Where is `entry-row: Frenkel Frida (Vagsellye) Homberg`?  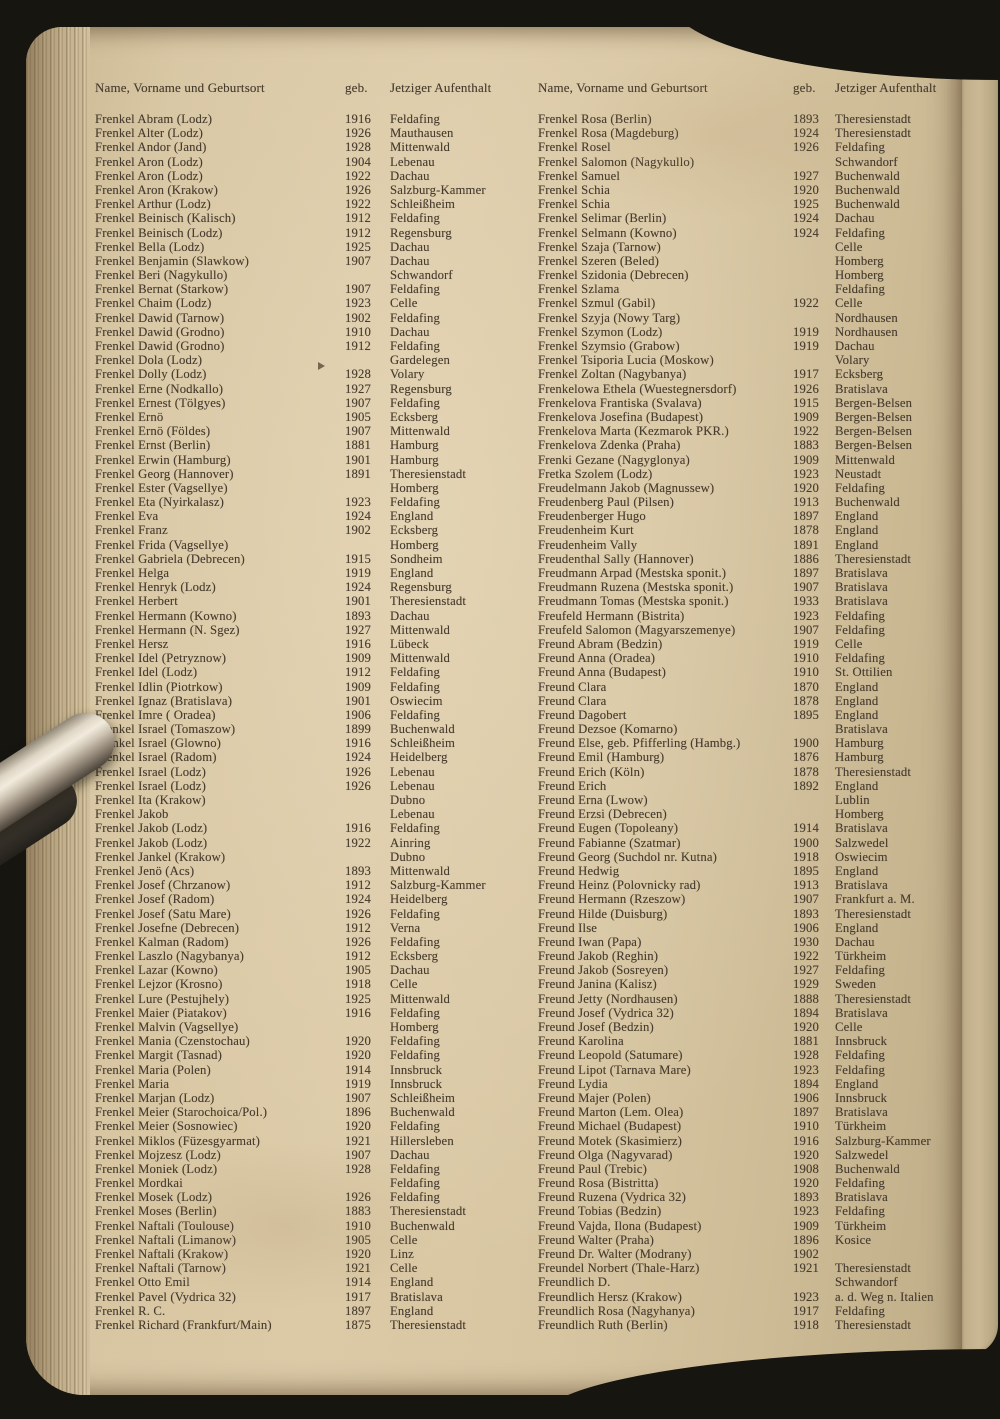 entry-row: Frenkel Frida (Vagsellye) Homberg is located at coordinates (302, 545).